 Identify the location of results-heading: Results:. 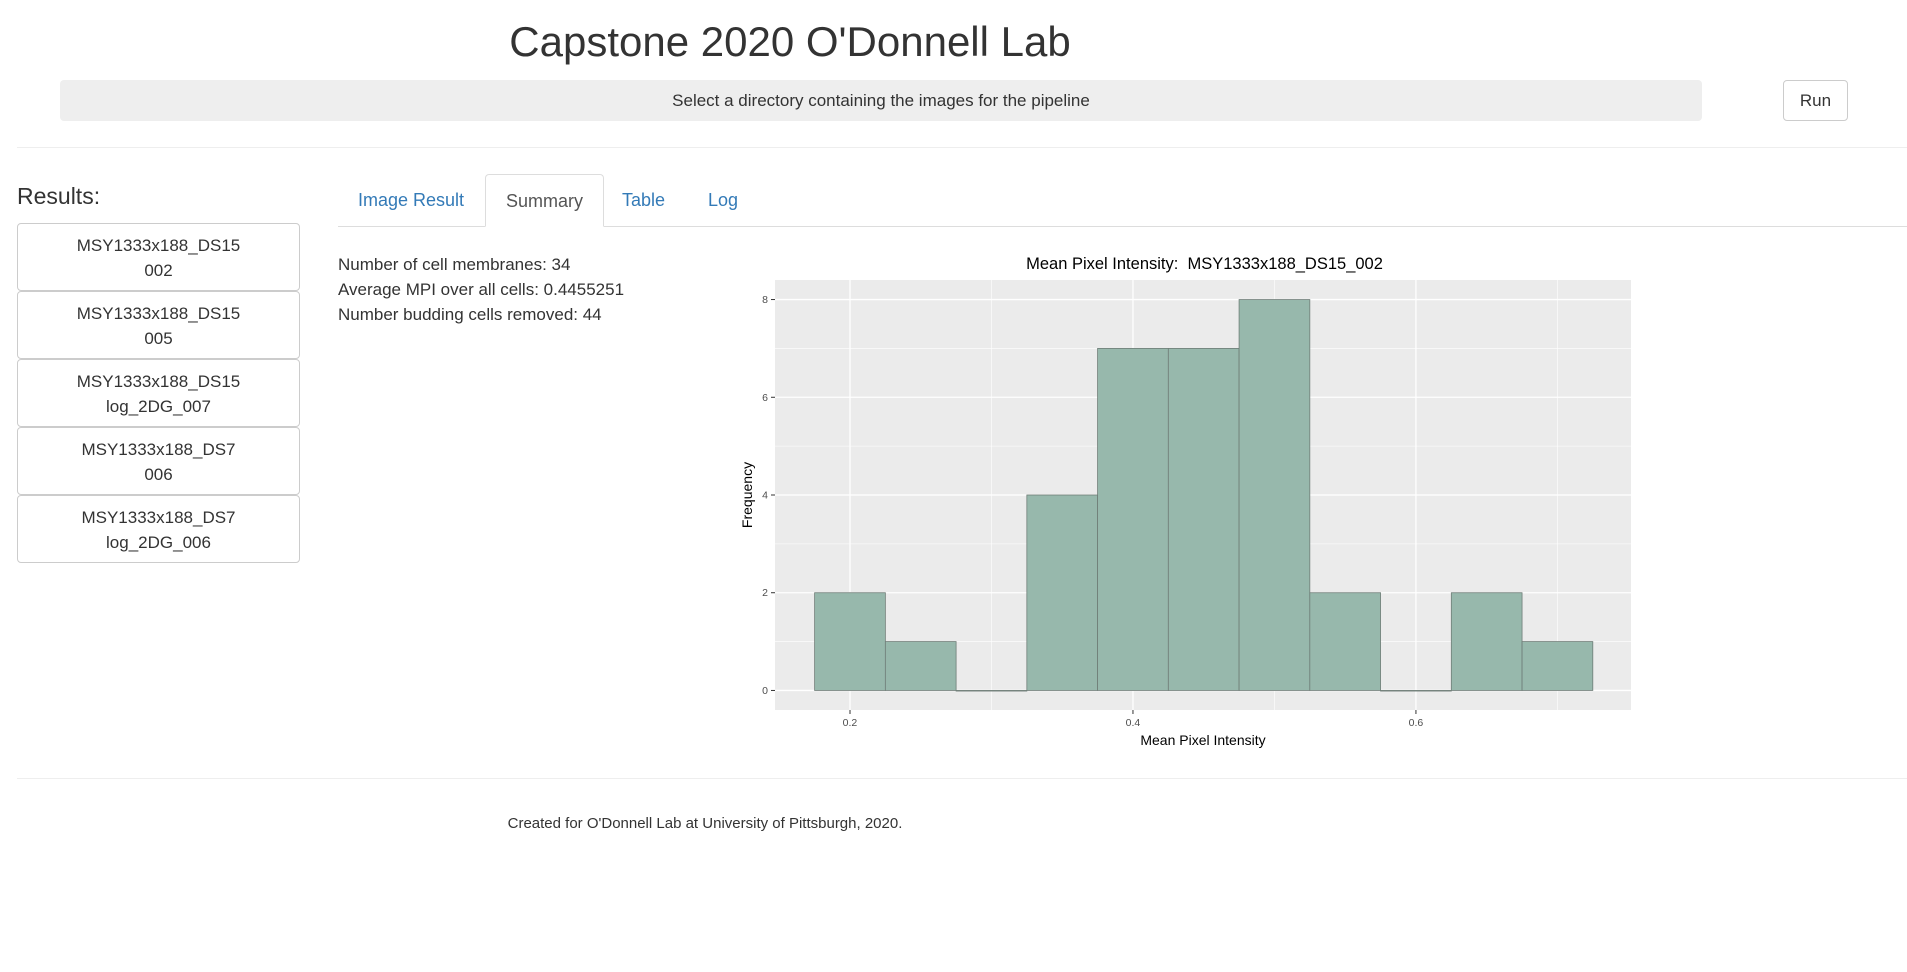
(59, 196).